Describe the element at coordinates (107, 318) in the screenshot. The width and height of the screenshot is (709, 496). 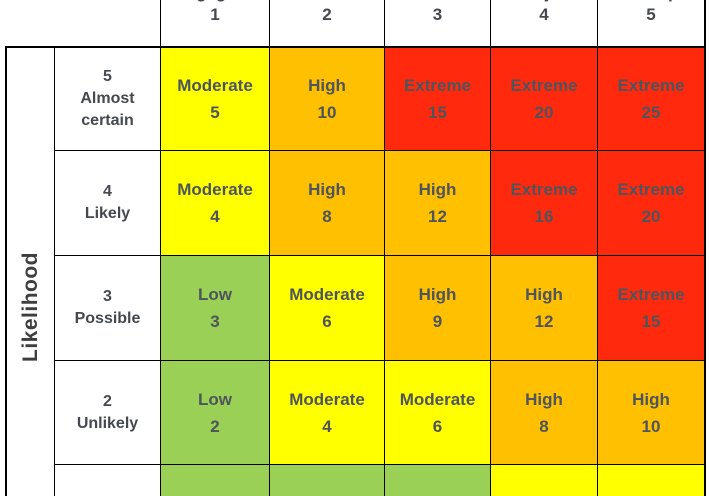
I see `row-name: Possible` at that location.